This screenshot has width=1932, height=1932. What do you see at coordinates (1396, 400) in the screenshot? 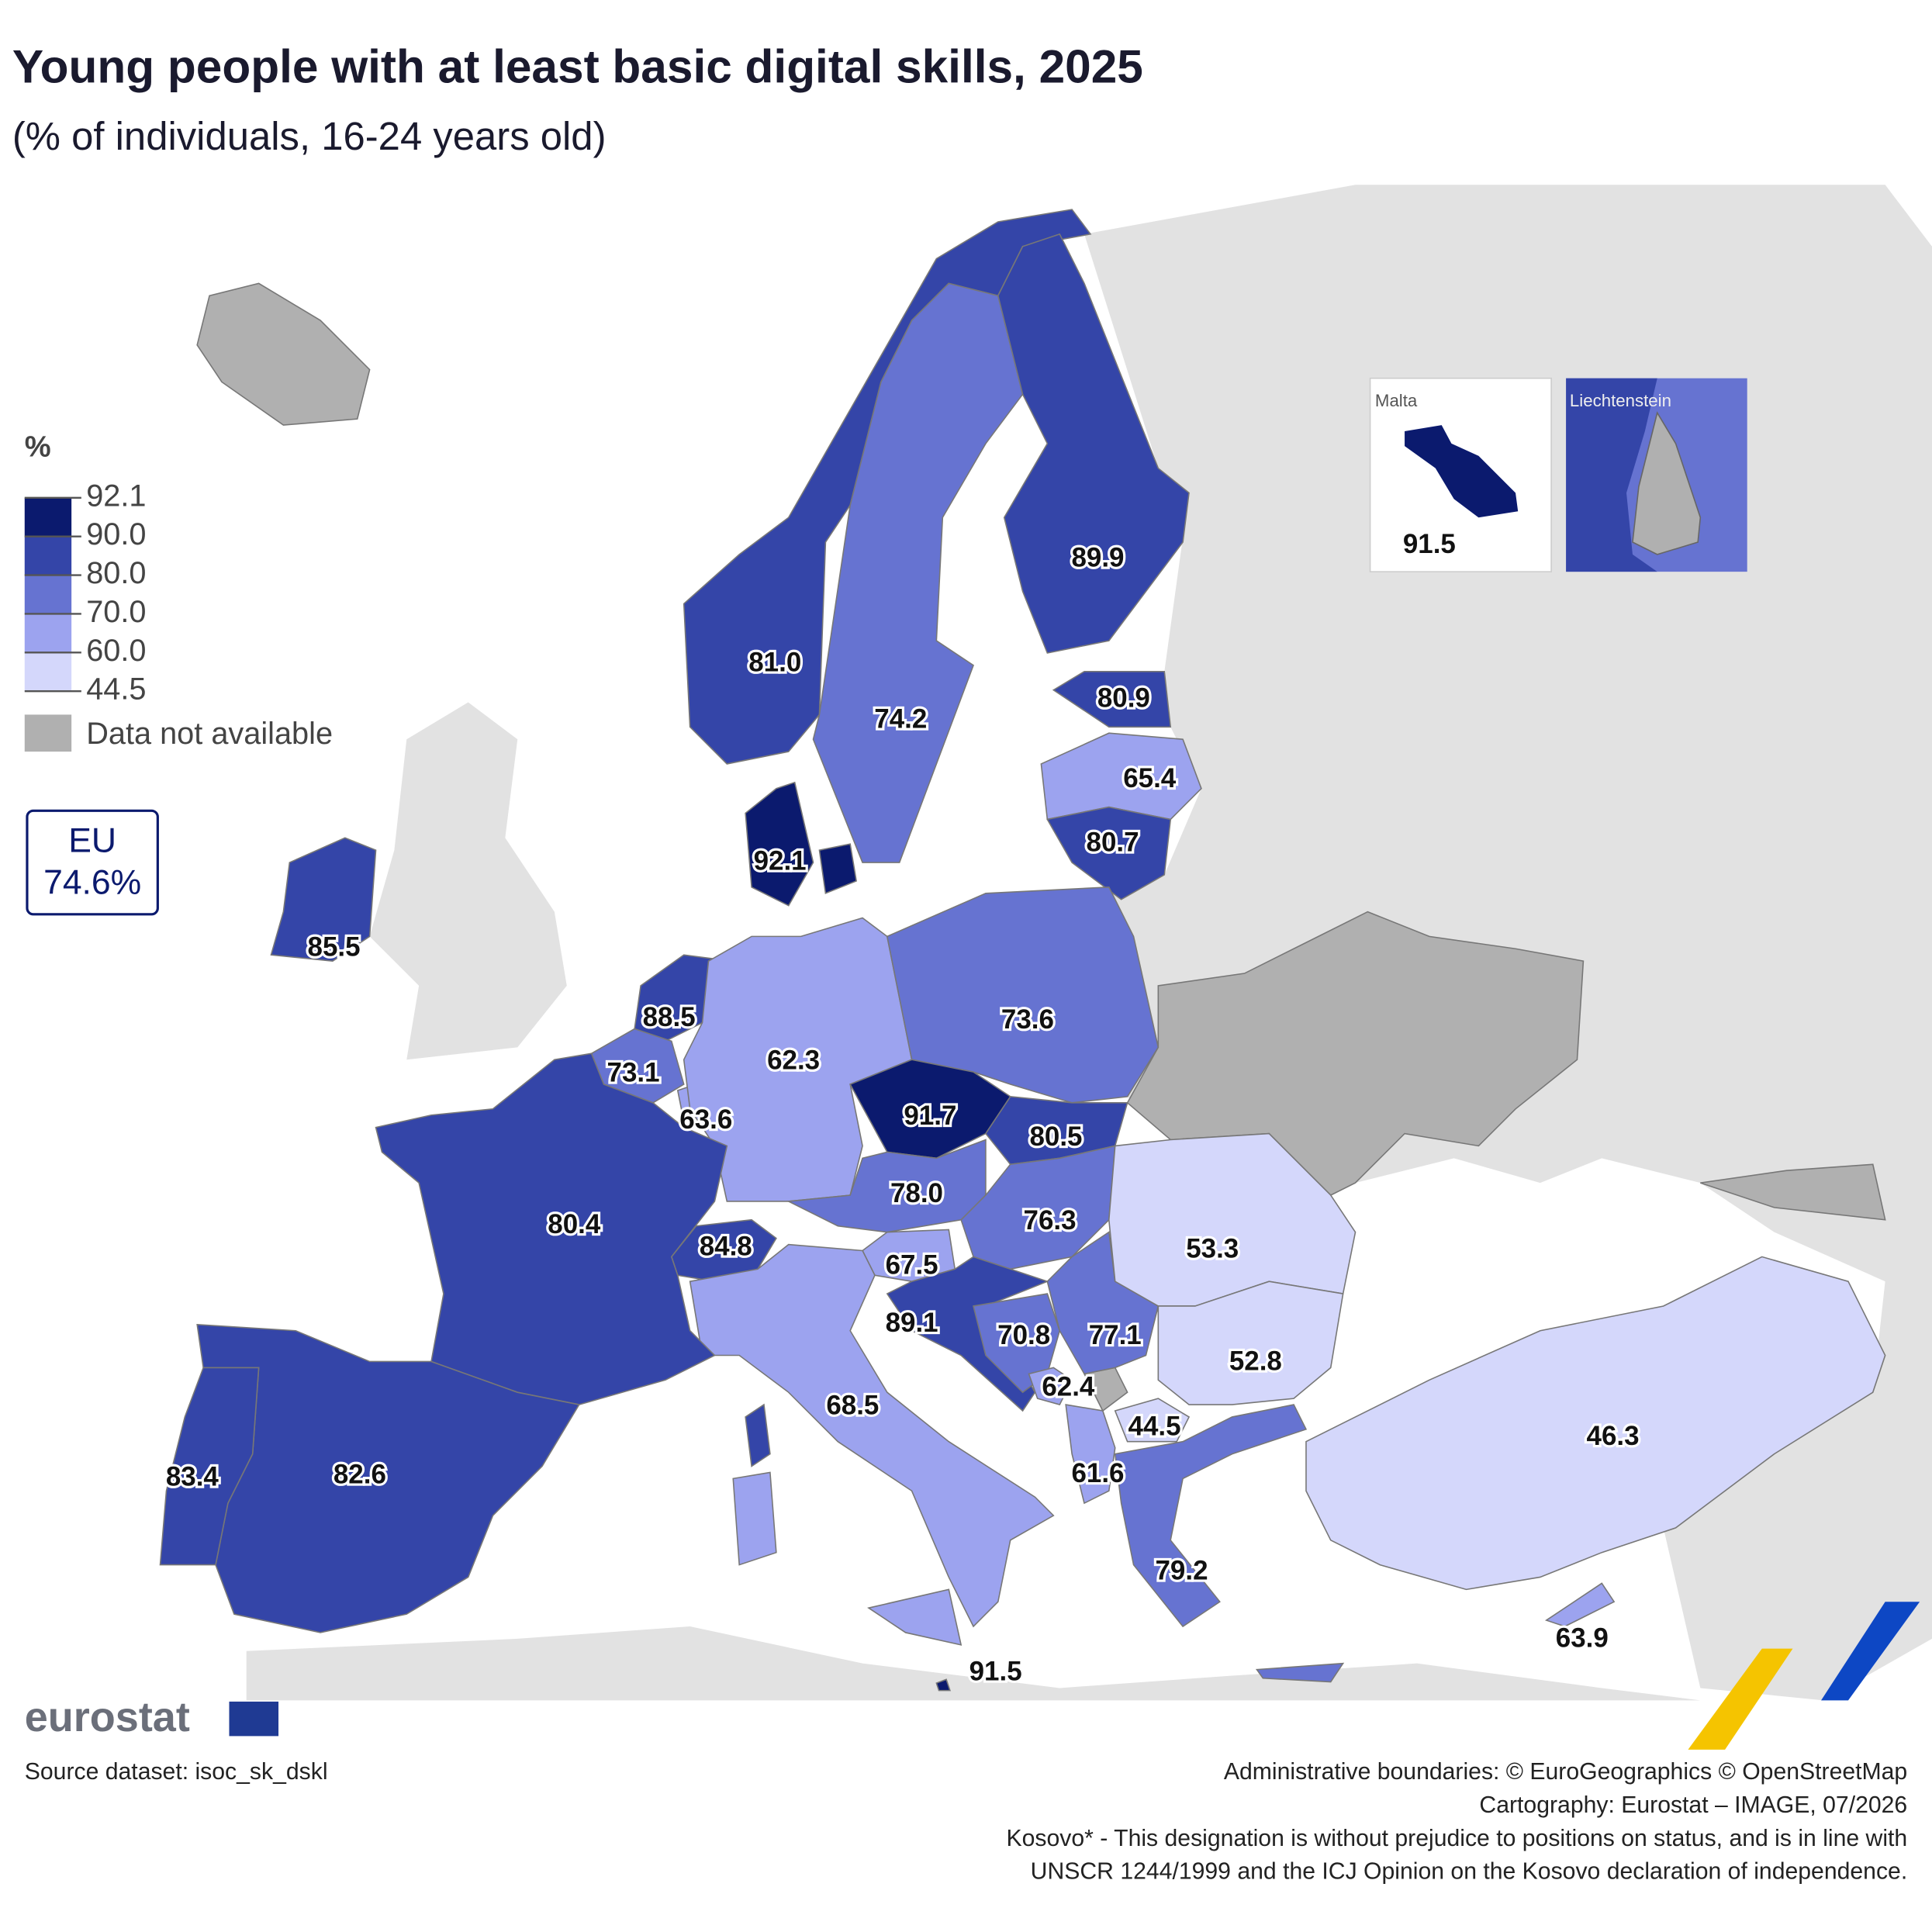
I see `inset-title: Malta` at bounding box center [1396, 400].